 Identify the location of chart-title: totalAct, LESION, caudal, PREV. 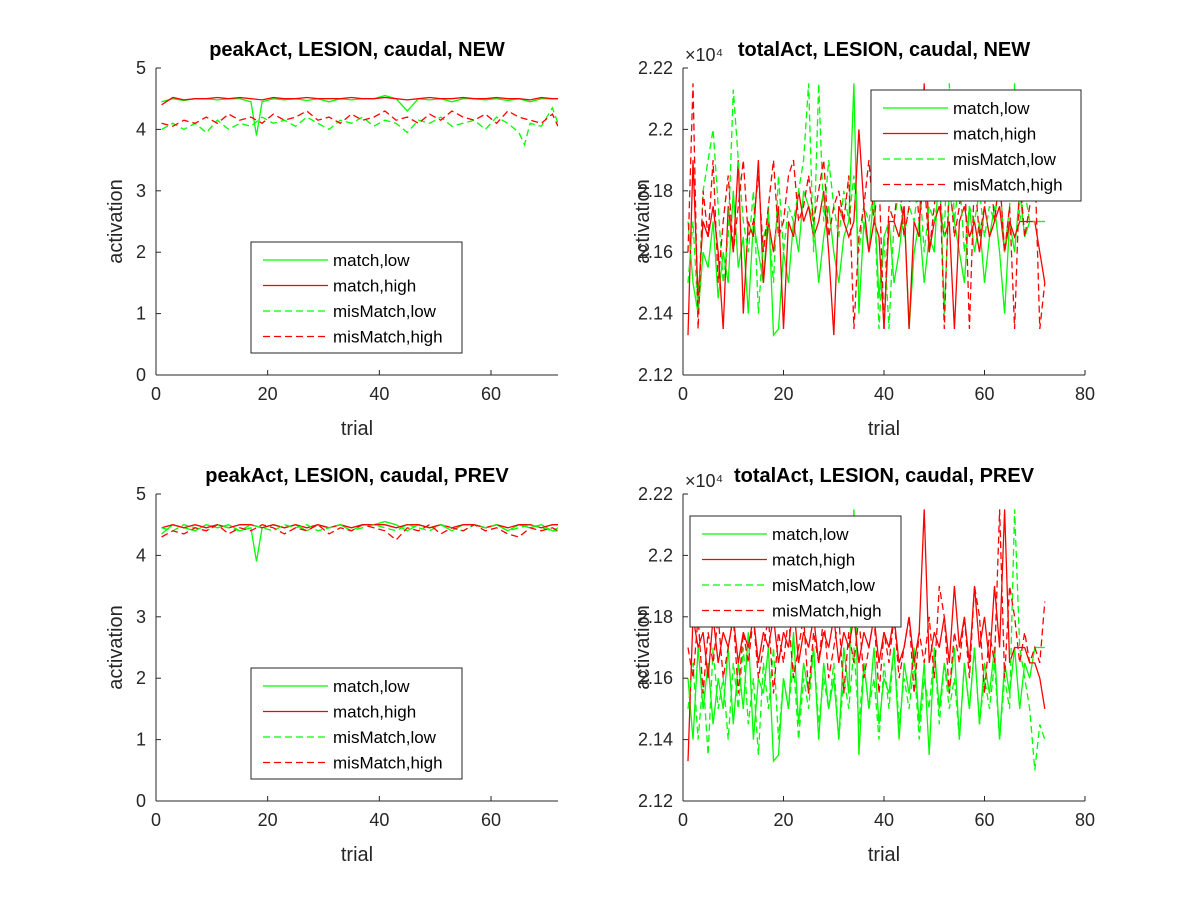
(884, 476).